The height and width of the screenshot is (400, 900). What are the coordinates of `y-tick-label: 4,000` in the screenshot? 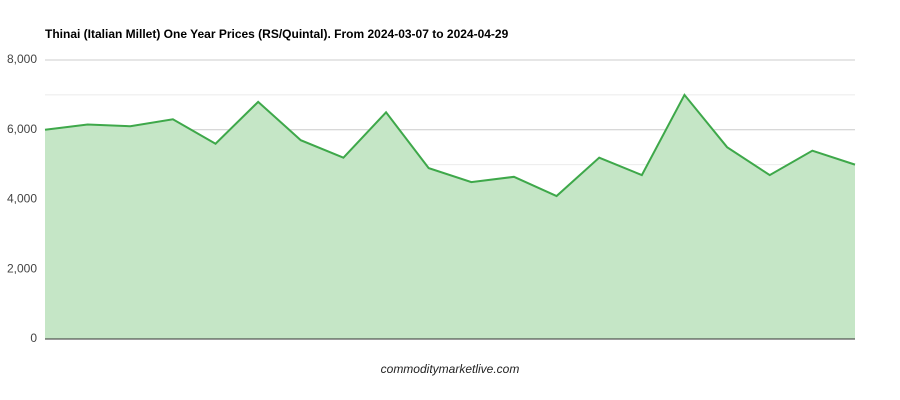 It's located at (22, 199).